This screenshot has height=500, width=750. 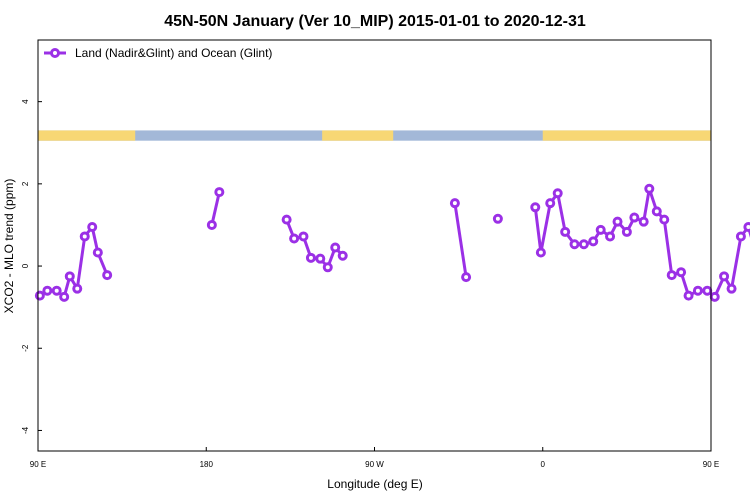 What do you see at coordinates (543, 464) in the screenshot?
I see `x-tick-label: 0` at bounding box center [543, 464].